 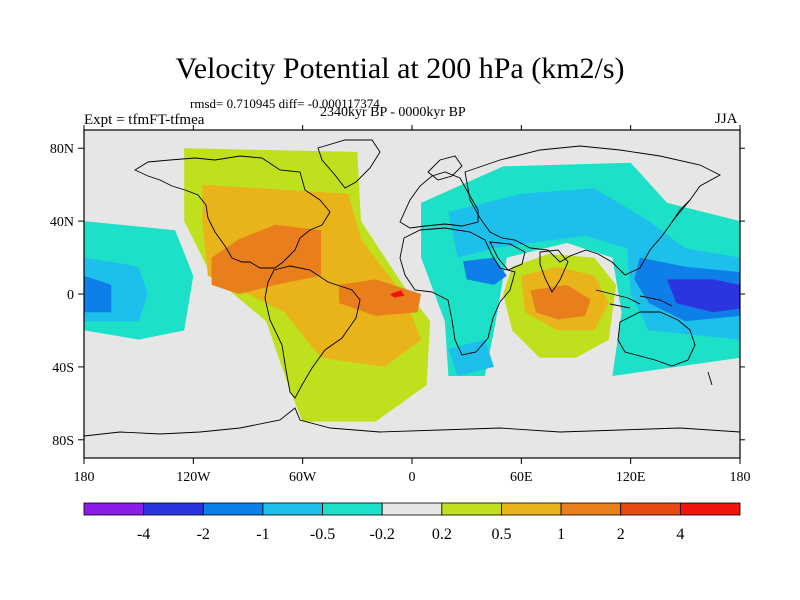 I want to click on coast-antarctica, so click(x=412, y=422).